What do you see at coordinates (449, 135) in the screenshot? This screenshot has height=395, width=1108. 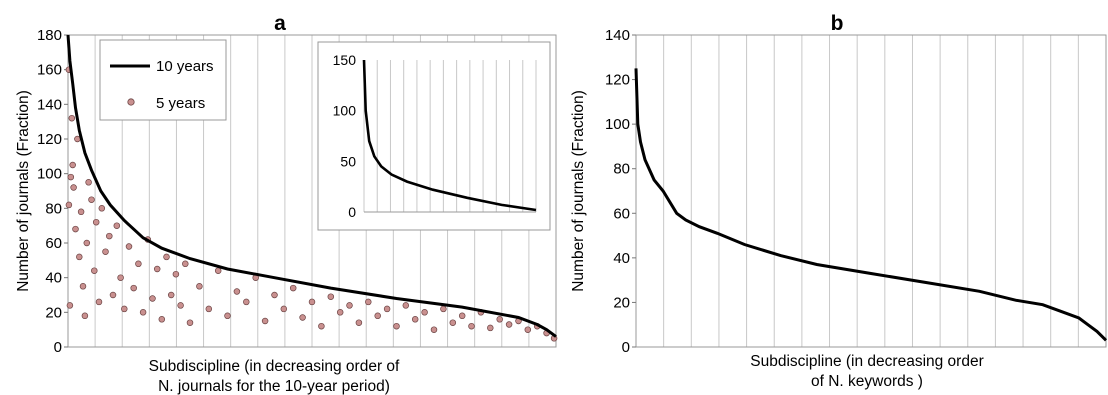 I see `inset-line` at bounding box center [449, 135].